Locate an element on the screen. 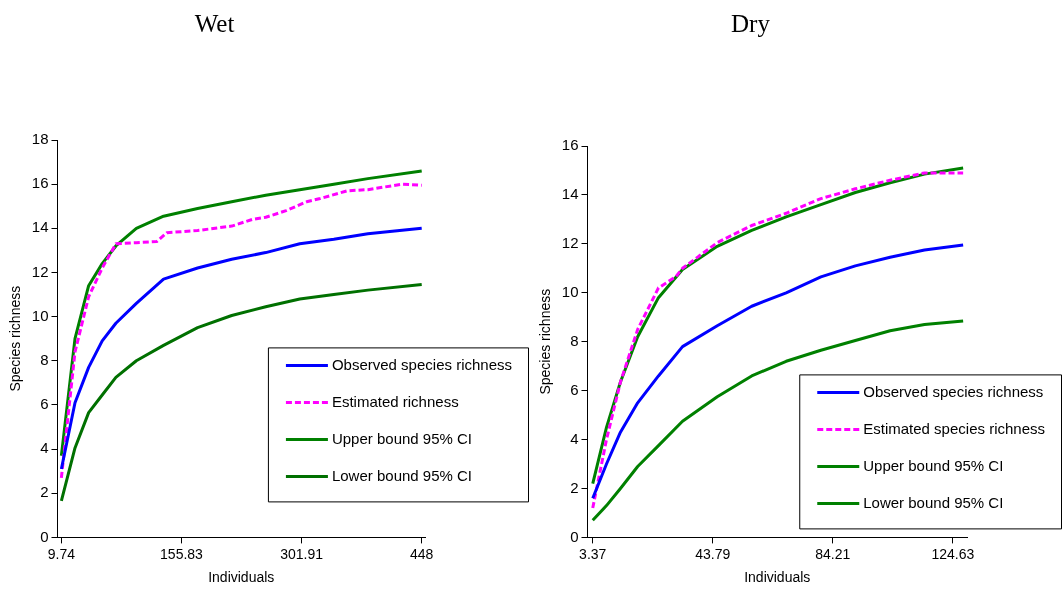 This screenshot has height=595, width=1063. legend-label: Estimated richness is located at coordinates (395, 401).